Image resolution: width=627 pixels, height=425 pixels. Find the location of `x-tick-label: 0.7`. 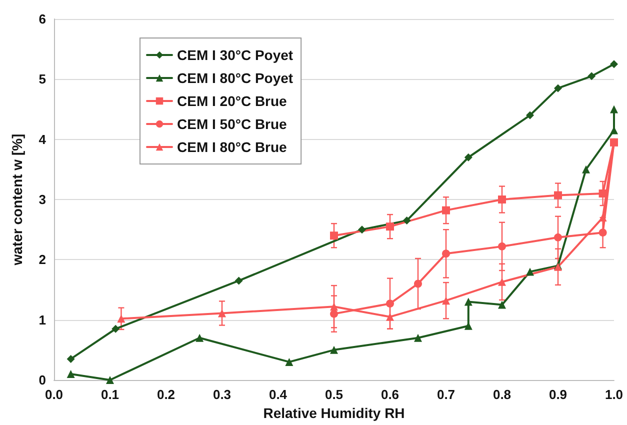

x-tick-label: 0.7 is located at coordinates (446, 394).